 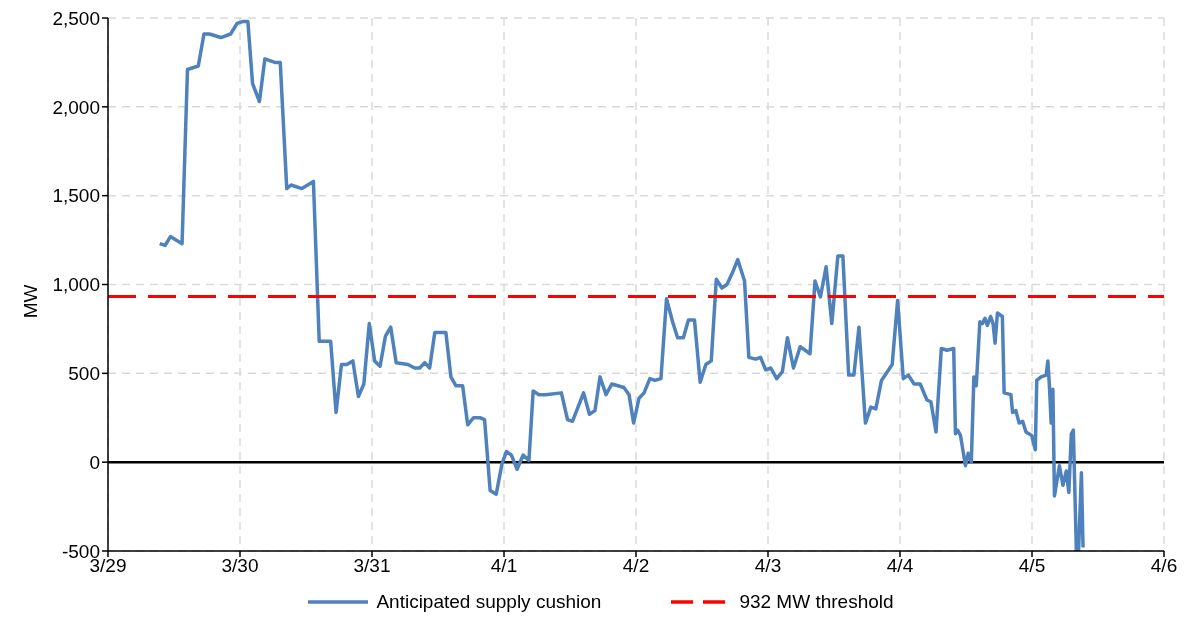 I want to click on x-tick-label: 4/6, so click(x=1164, y=566).